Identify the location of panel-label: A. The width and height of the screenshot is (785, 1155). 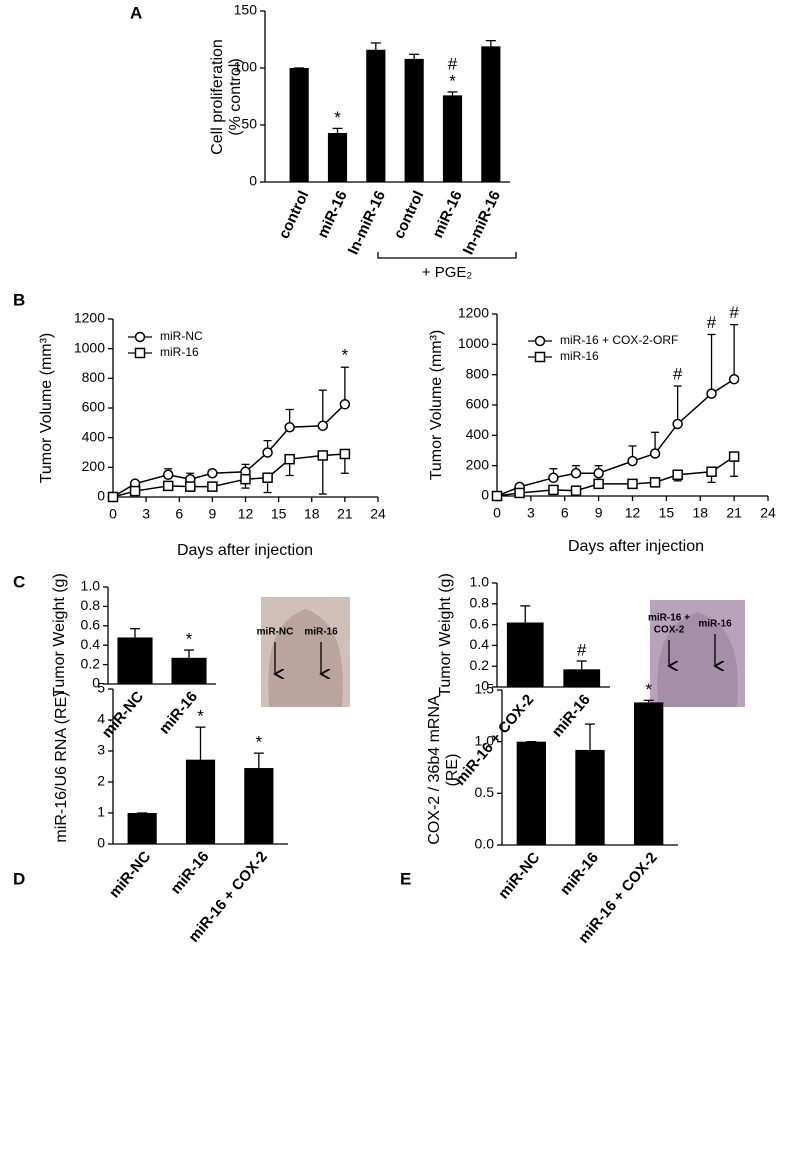
(136, 12).